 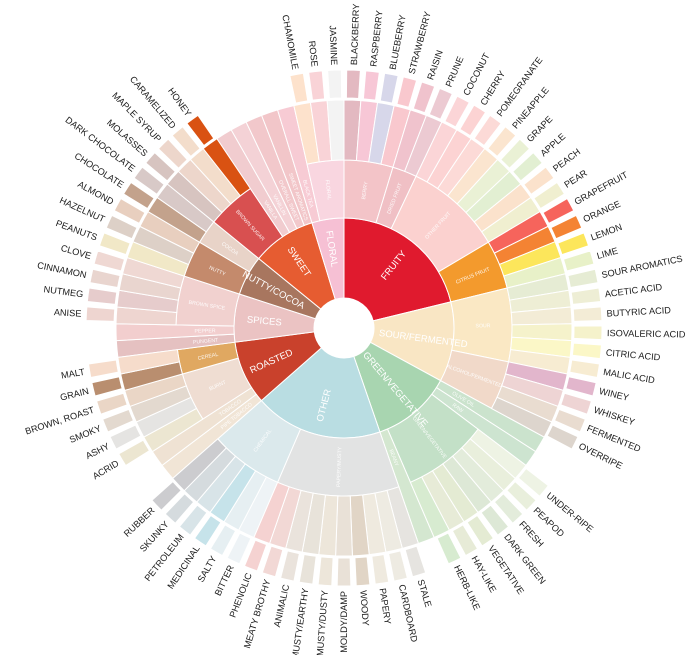 What do you see at coordinates (480, 530) in the screenshot?
I see `bar-vegetative` at bounding box center [480, 530].